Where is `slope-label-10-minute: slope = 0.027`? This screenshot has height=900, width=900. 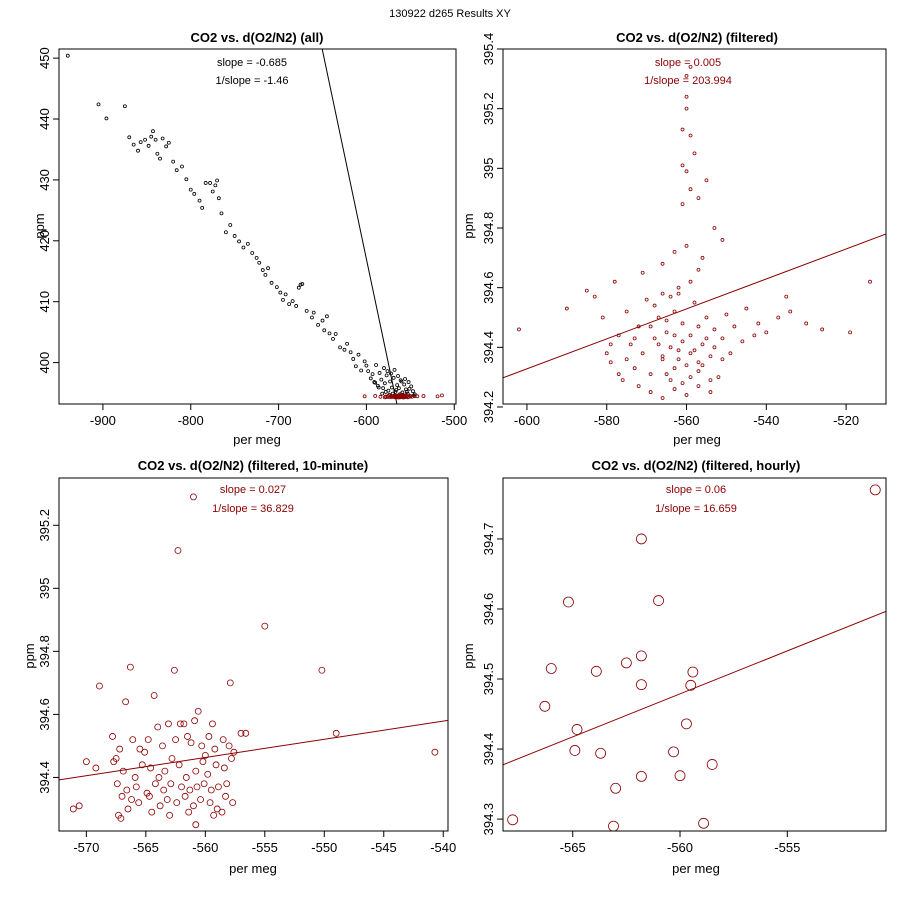
slope-label-10-minute: slope = 0.027 is located at coordinates (253, 490).